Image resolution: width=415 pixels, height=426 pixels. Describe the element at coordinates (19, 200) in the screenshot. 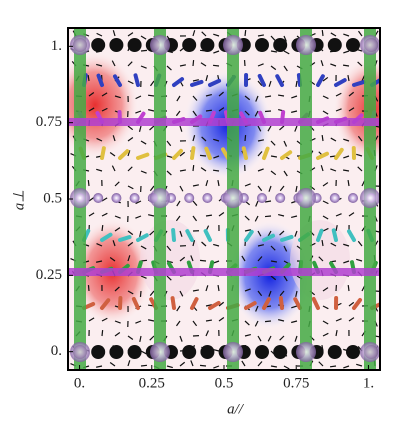

I see `y-axis-label: a⊥` at that location.